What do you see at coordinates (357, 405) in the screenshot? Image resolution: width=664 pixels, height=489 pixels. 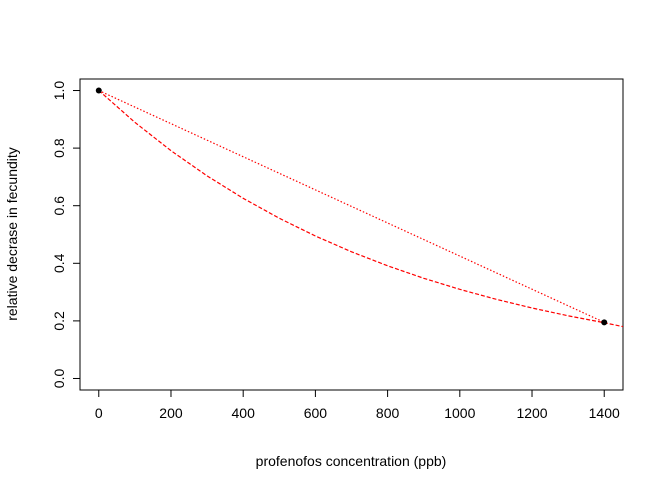 I see `x-axis: 0 200 400 600 800 1000 1200 1400` at bounding box center [357, 405].